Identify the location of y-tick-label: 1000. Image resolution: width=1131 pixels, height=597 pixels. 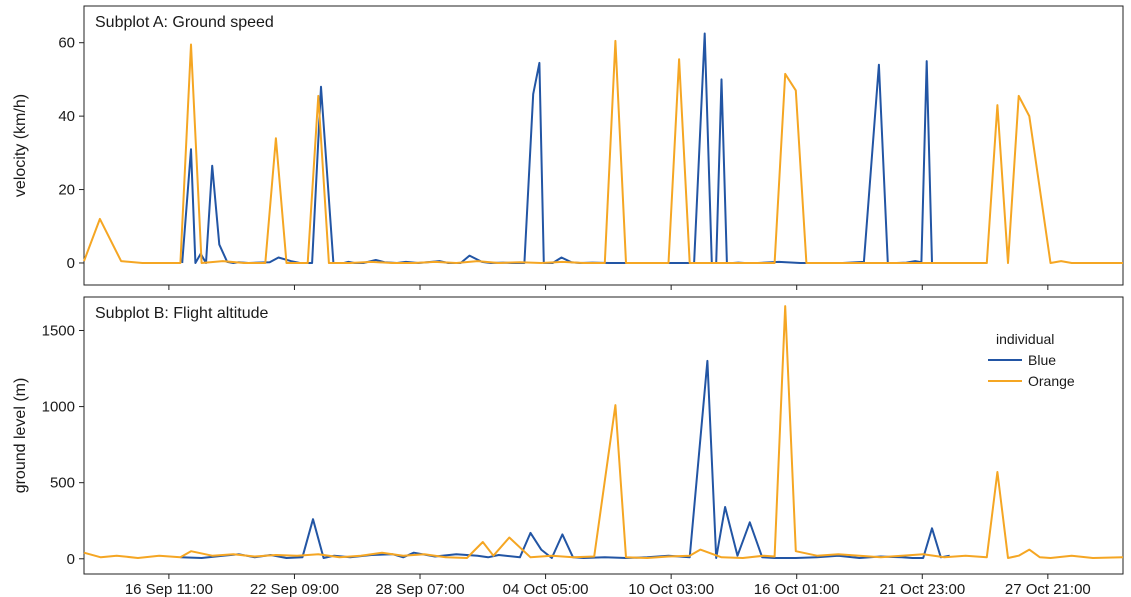
(58, 407).